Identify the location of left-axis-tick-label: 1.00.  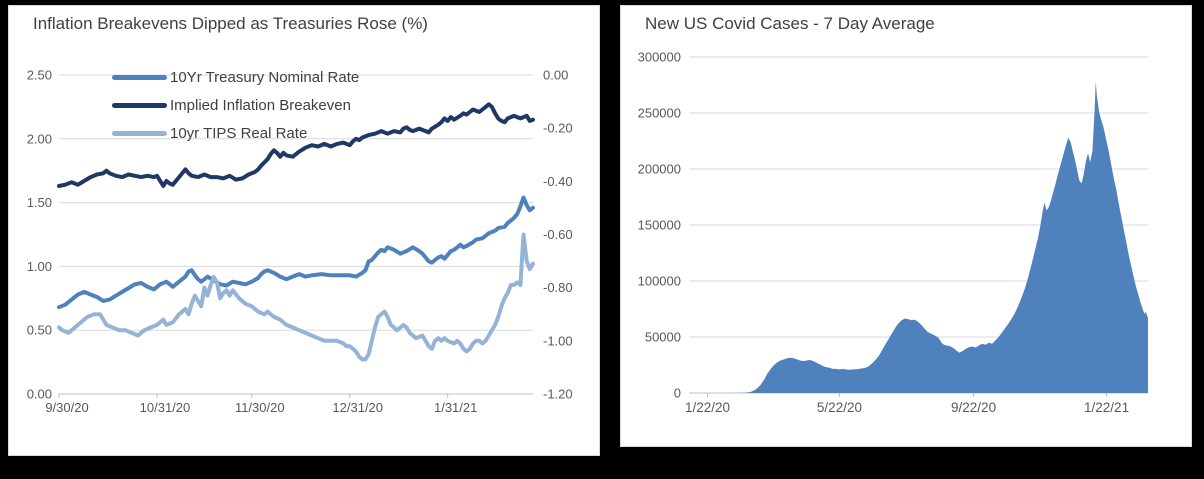
(39, 266).